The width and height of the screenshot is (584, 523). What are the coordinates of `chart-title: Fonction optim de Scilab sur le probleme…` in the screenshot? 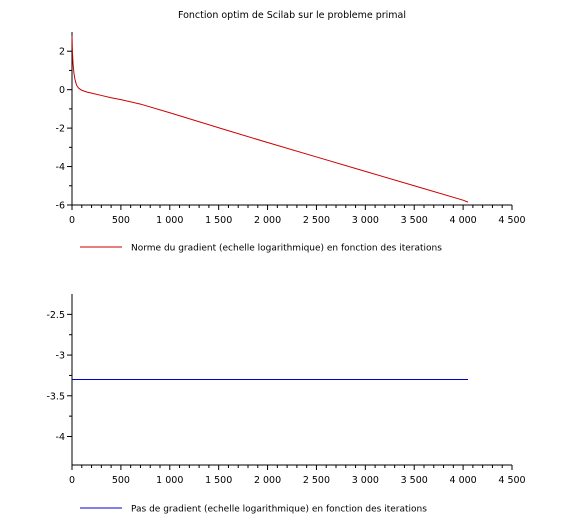 It's located at (292, 15).